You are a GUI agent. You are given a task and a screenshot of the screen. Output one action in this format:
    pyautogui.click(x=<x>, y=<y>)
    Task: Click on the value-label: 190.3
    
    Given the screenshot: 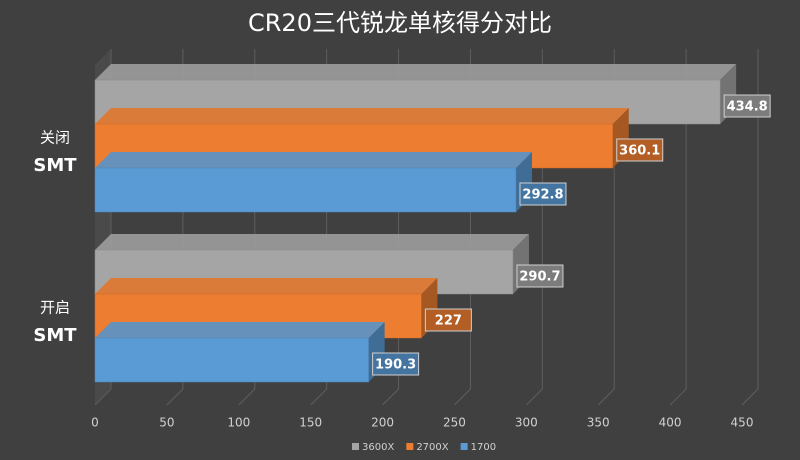 What is the action you would take?
    pyautogui.click(x=395, y=365)
    